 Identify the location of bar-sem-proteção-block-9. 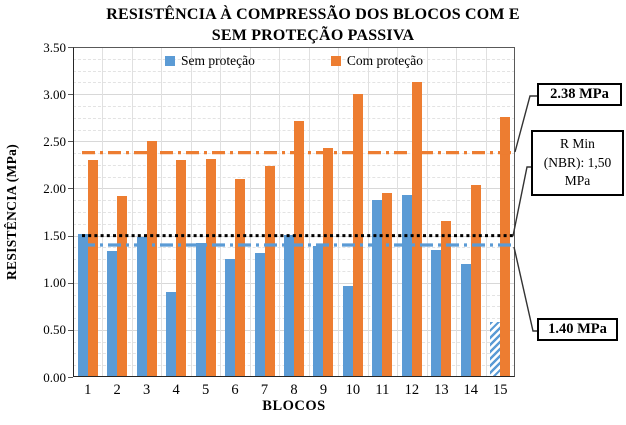
(318, 311).